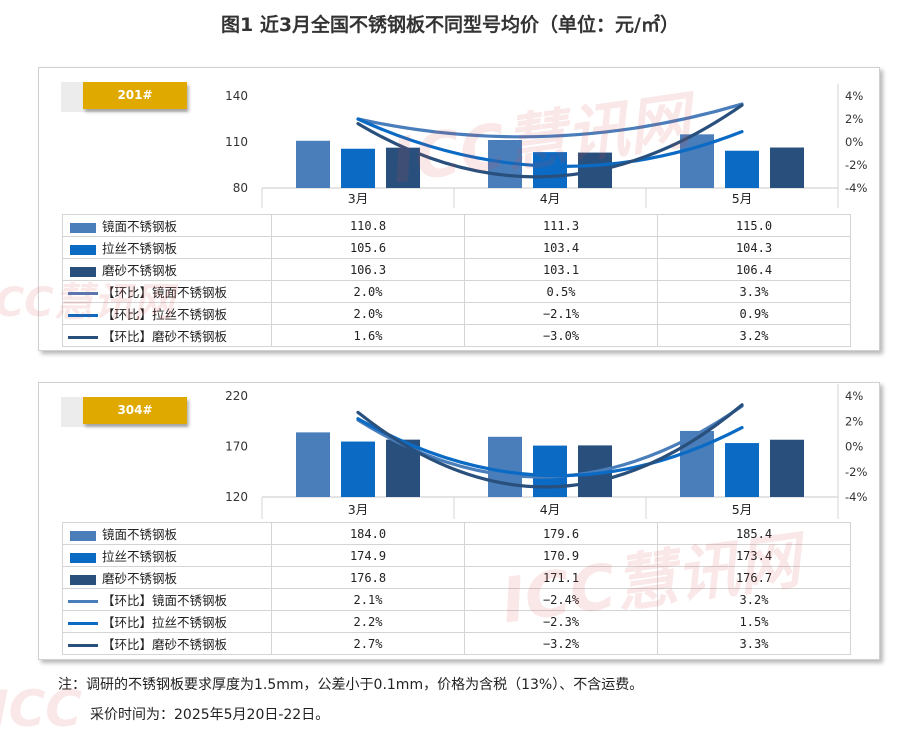 The width and height of the screenshot is (900, 738). What do you see at coordinates (368, 643) in the screenshot?
I see `table-cell: 2.7%` at bounding box center [368, 643].